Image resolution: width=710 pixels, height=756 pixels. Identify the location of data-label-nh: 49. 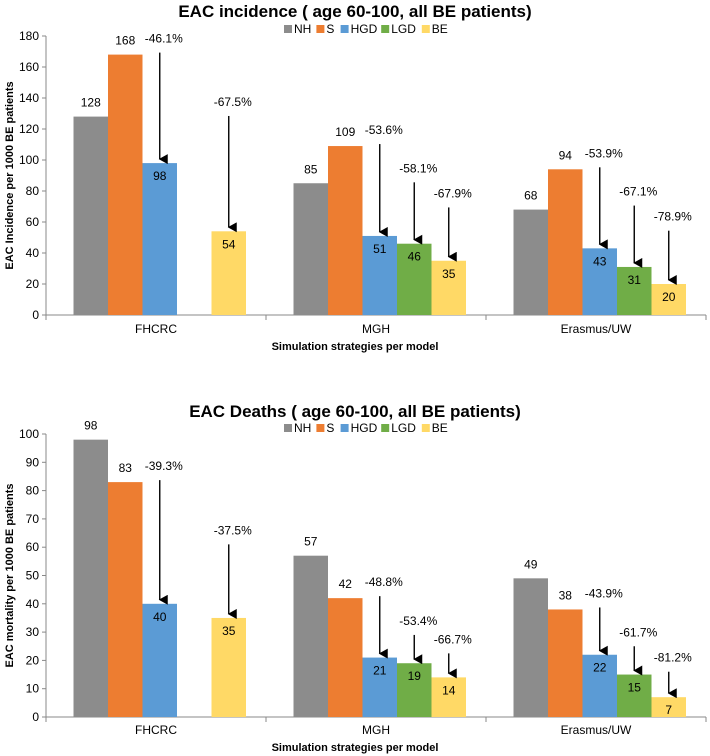
(531, 564).